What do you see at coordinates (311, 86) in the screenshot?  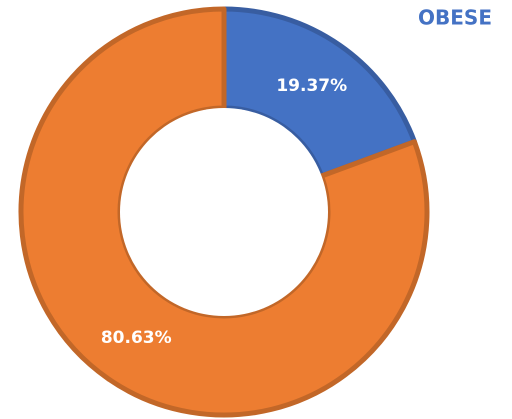 I see `data-label: 19.37%` at bounding box center [311, 86].